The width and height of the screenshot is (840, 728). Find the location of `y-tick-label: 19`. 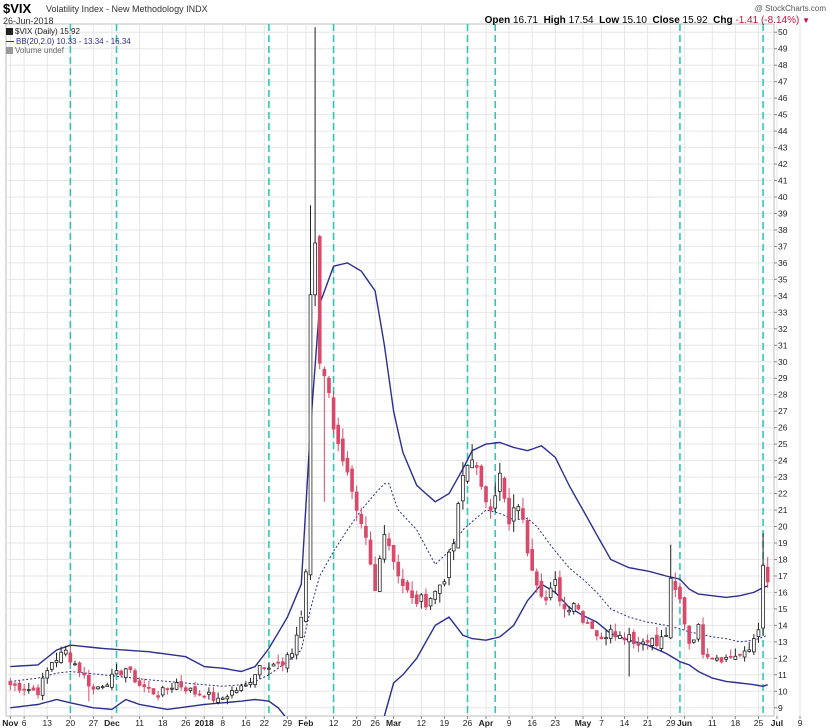

y-tick-label: 19 is located at coordinates (783, 543).